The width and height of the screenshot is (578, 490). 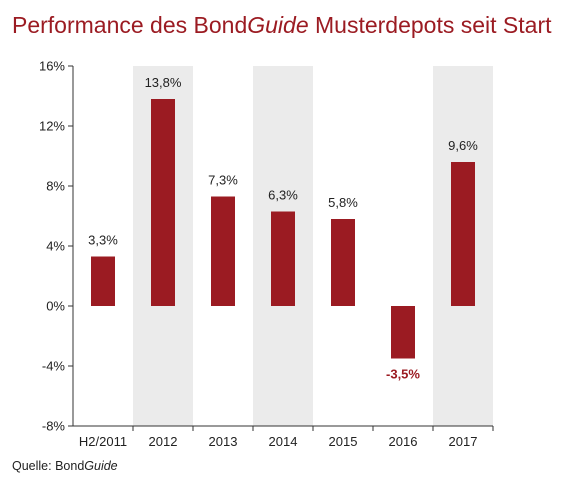 I want to click on y-tick-label: 4%, so click(x=55, y=246).